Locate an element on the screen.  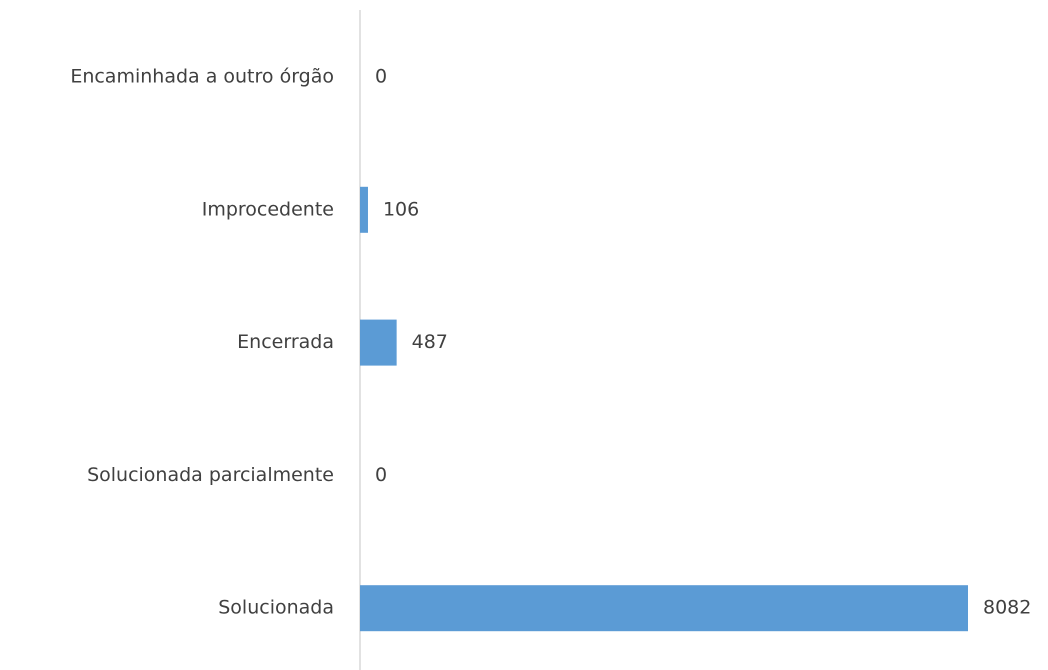
value-label: 8082 is located at coordinates (1007, 608).